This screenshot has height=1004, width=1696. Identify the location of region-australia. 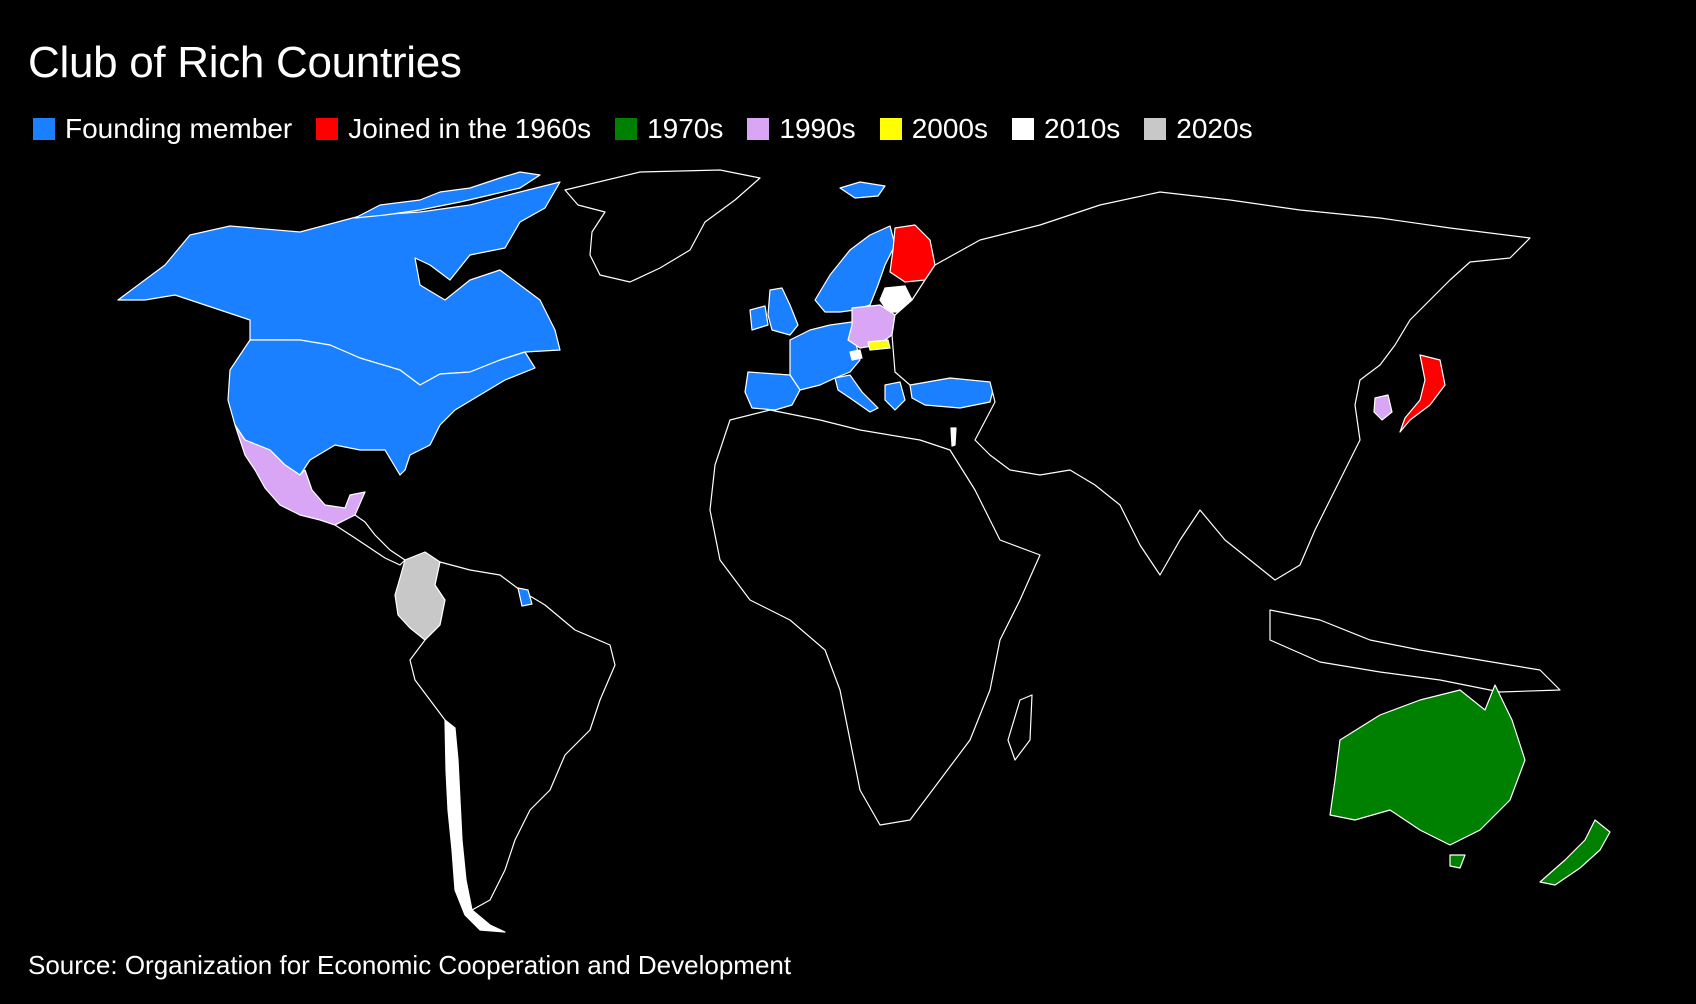
(1427, 765).